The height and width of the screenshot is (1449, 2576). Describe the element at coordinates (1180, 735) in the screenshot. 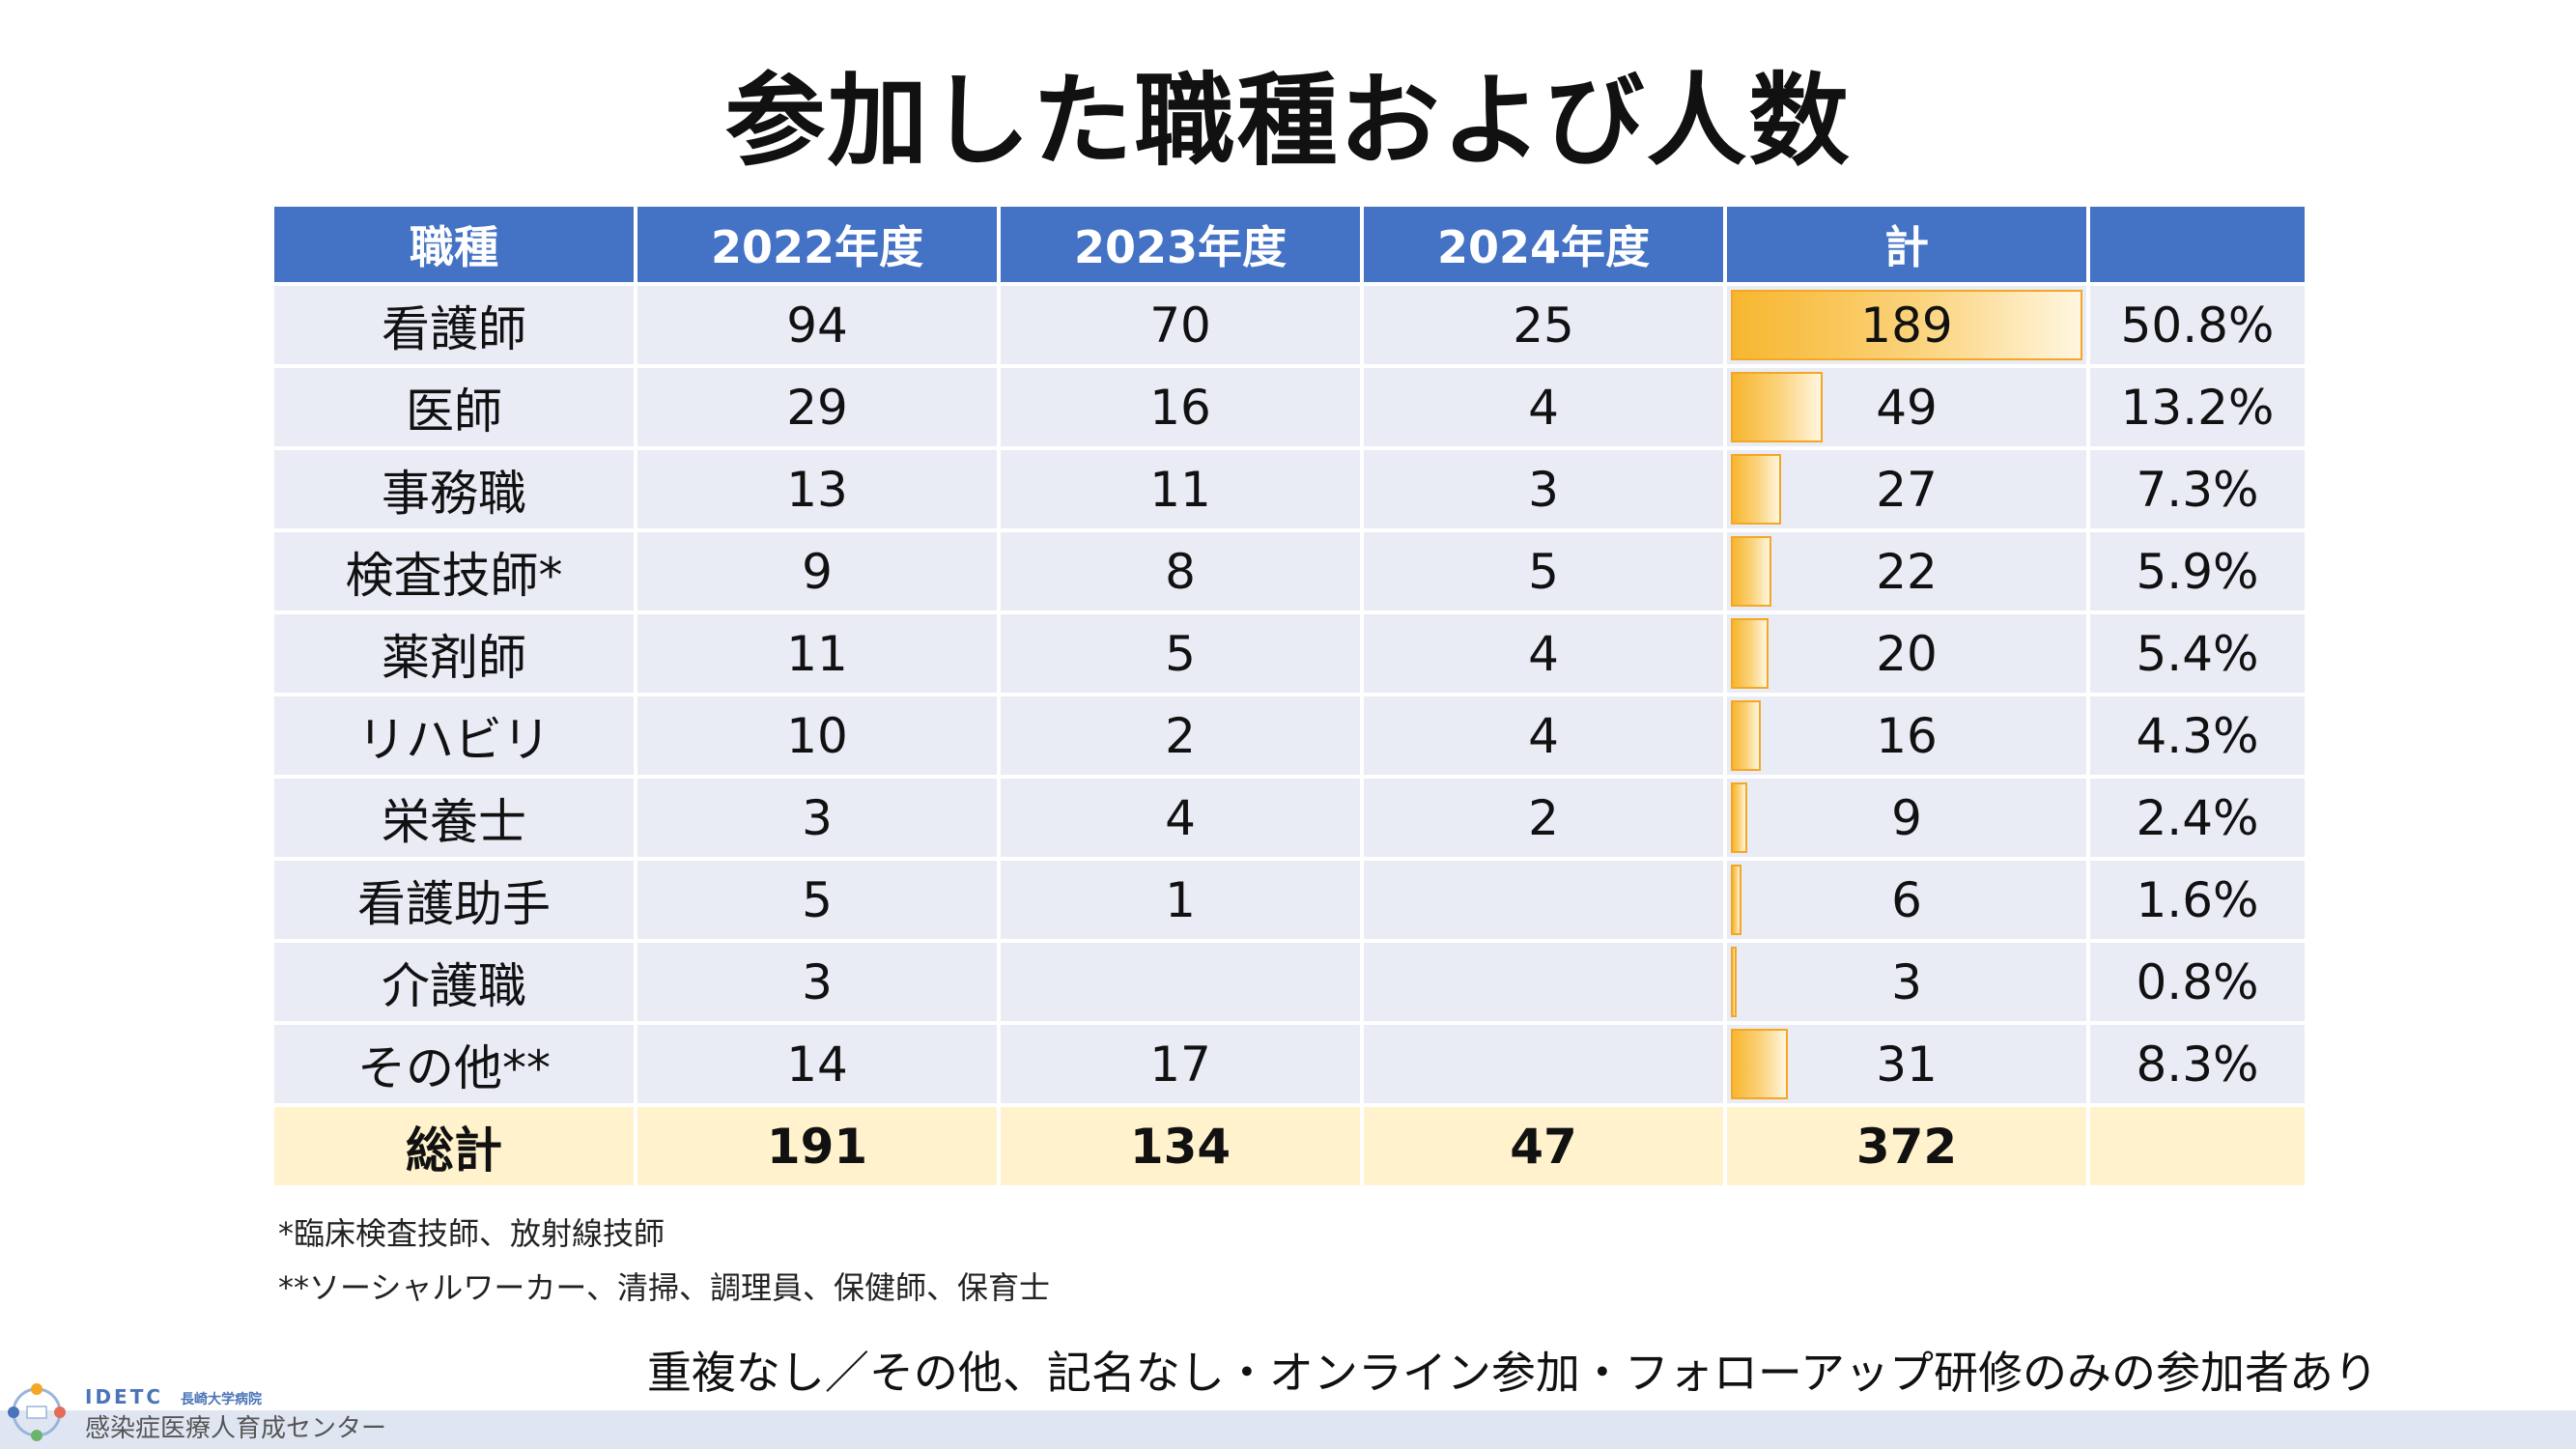

I see `y2023-cell: 2` at that location.